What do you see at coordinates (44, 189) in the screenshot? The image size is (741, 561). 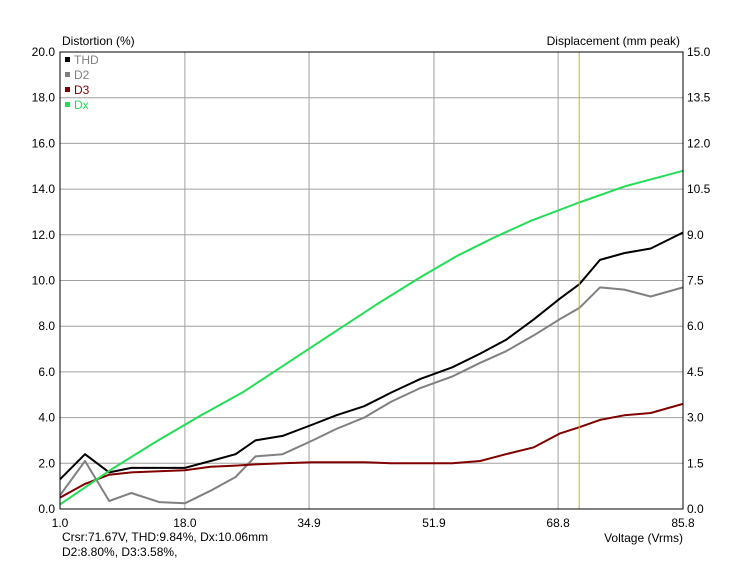 I see `y-left-tick-label: 14.0` at bounding box center [44, 189].